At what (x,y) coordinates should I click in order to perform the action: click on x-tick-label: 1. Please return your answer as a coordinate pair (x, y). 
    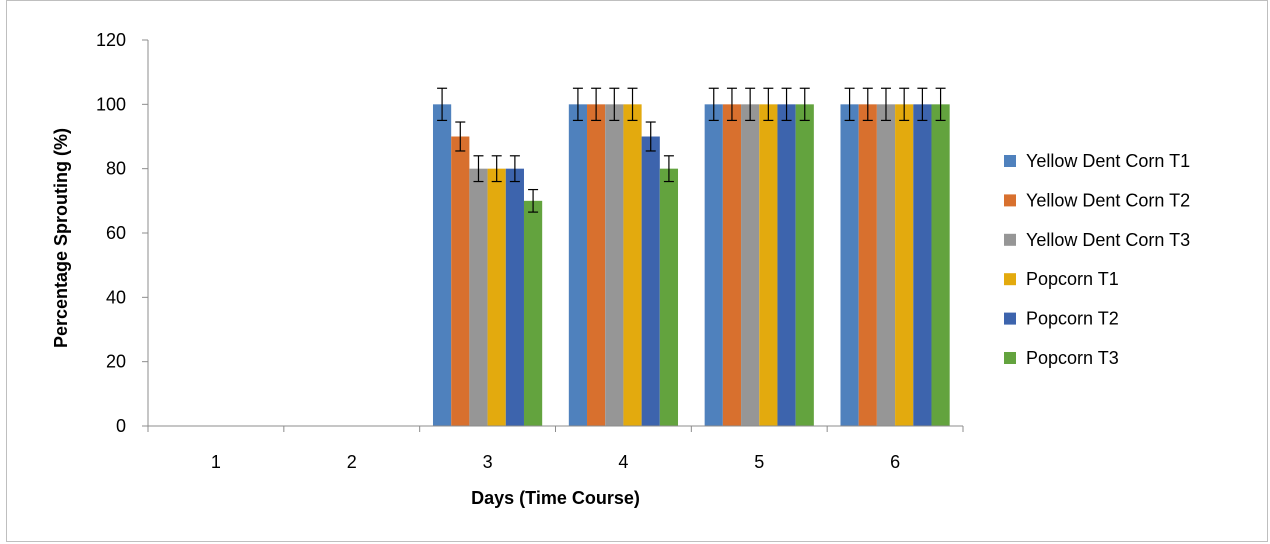
    Looking at the image, I should click on (216, 462).